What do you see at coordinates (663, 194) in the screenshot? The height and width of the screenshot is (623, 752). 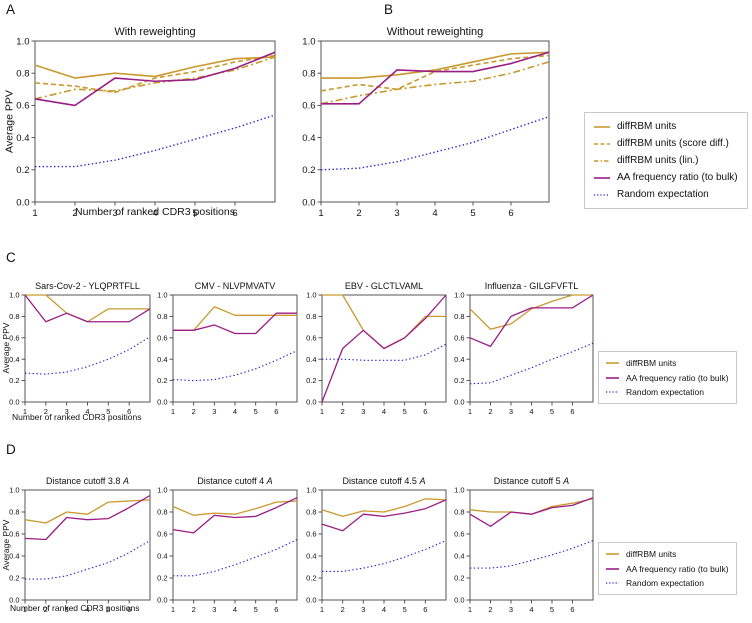 I see `legend-item-label: Random expectation` at bounding box center [663, 194].